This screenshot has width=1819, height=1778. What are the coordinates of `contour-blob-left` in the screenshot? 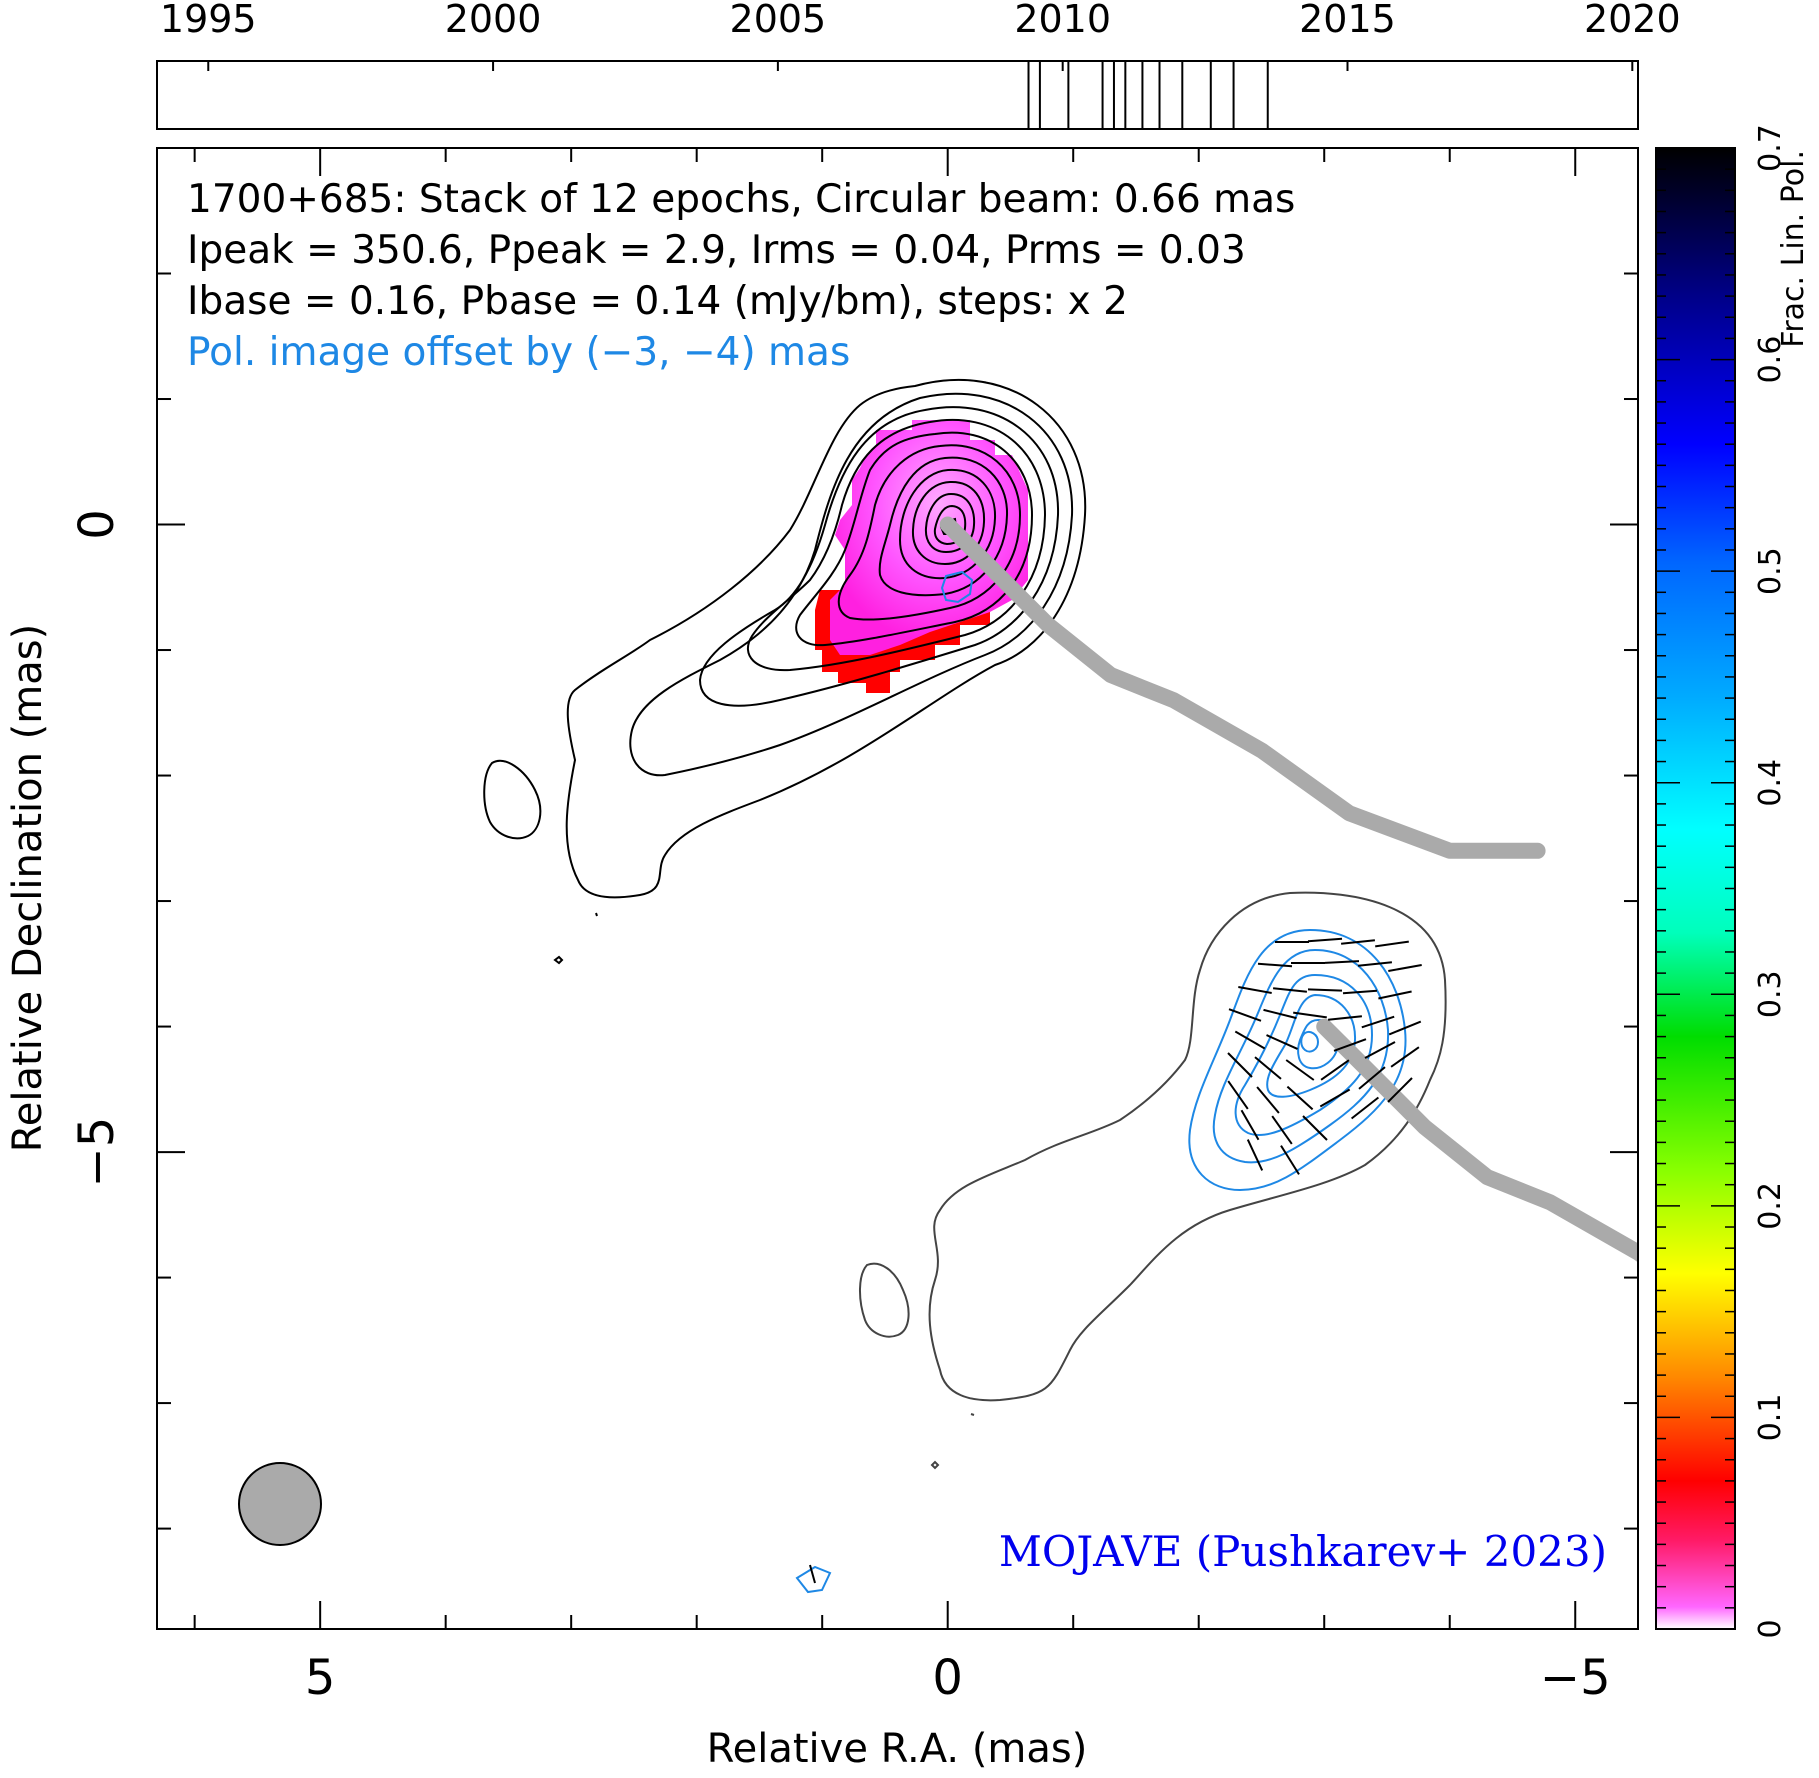 It's located at (512, 800).